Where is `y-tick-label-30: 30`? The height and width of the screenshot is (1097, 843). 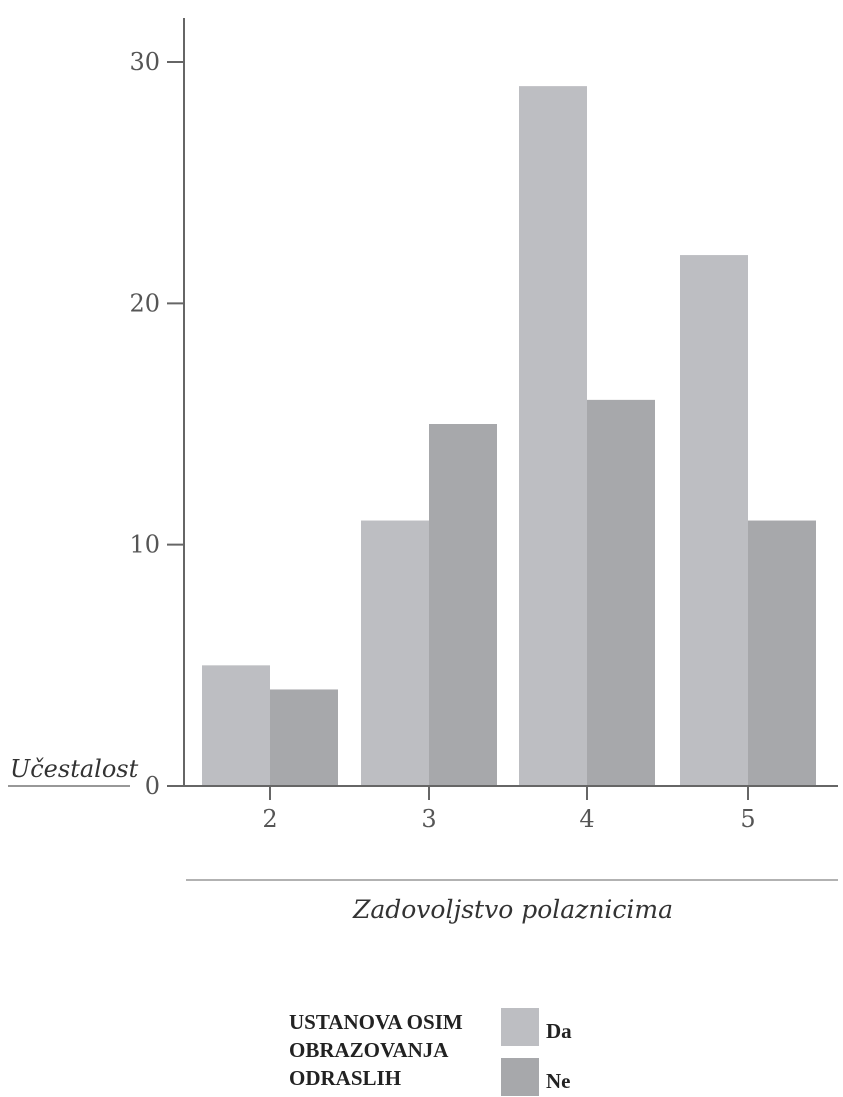
y-tick-label-30: 30 is located at coordinates (144, 62).